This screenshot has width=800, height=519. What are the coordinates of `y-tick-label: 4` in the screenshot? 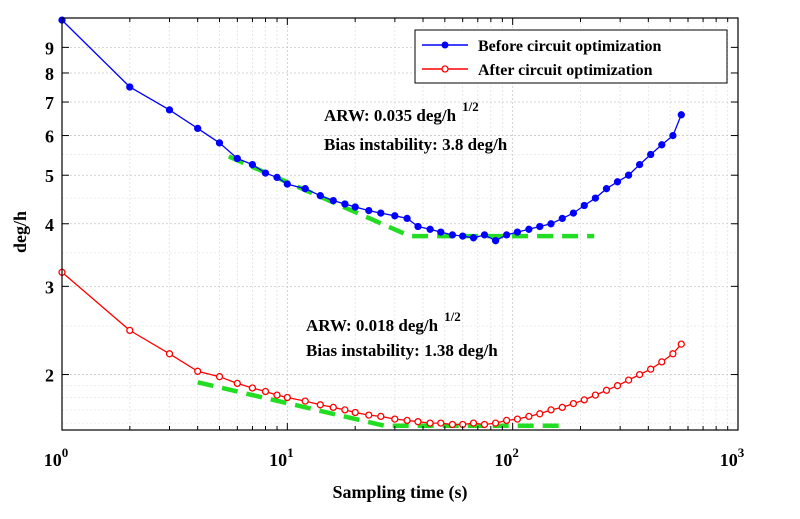 It's located at (49, 225).